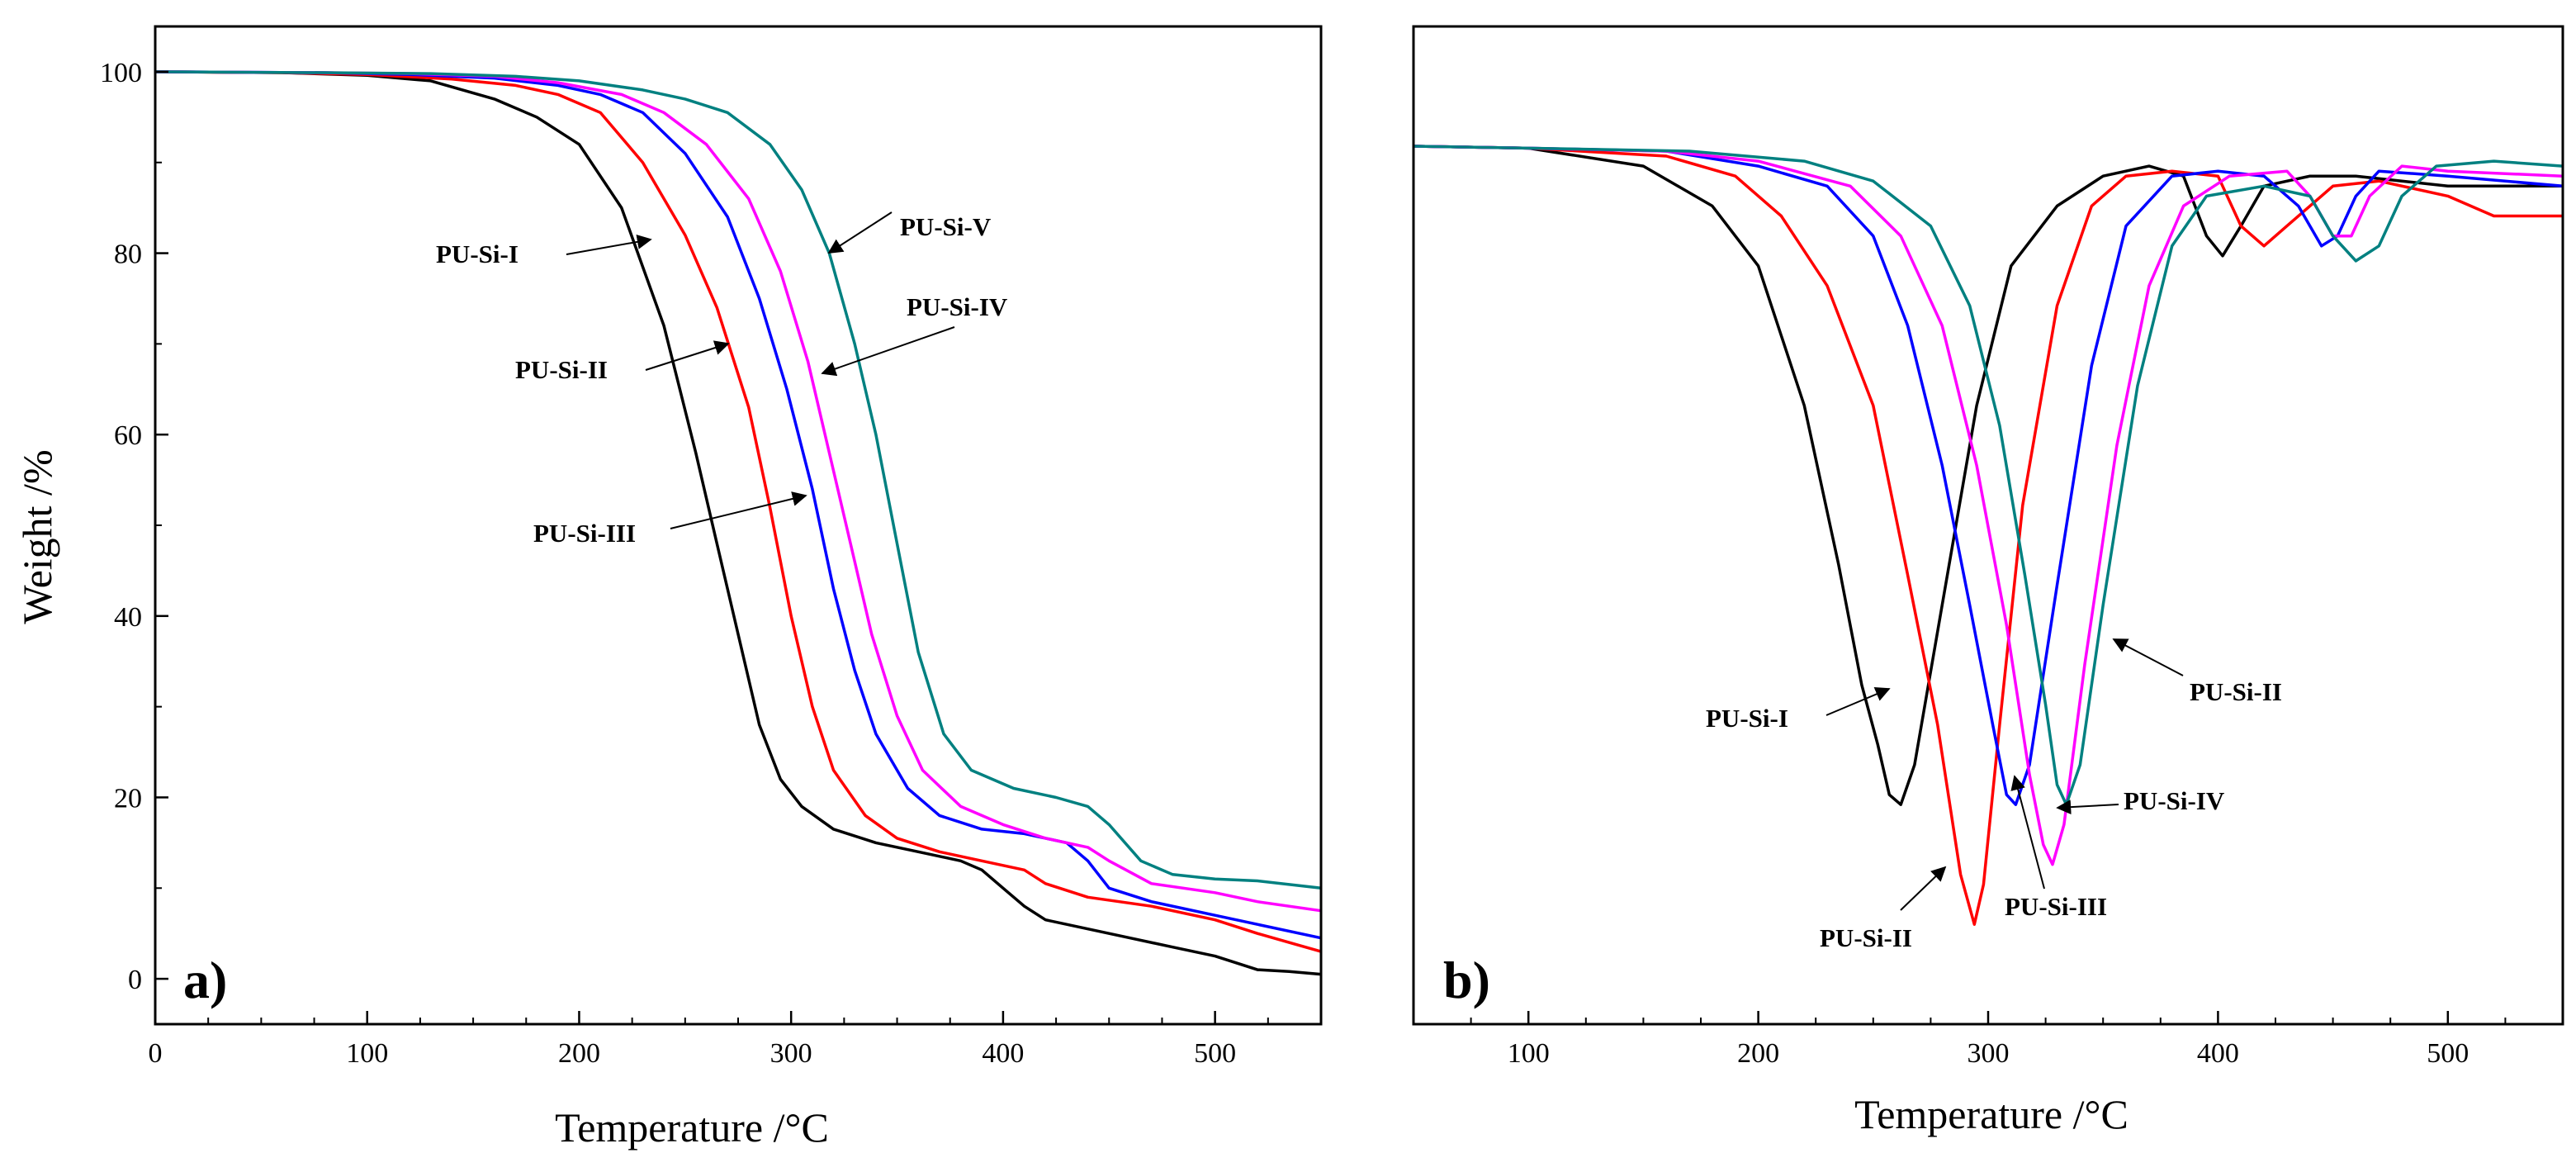 This screenshot has width=2576, height=1153. Describe the element at coordinates (860, 232) in the screenshot. I see `panel-a-arrow-pu-si-v` at that location.